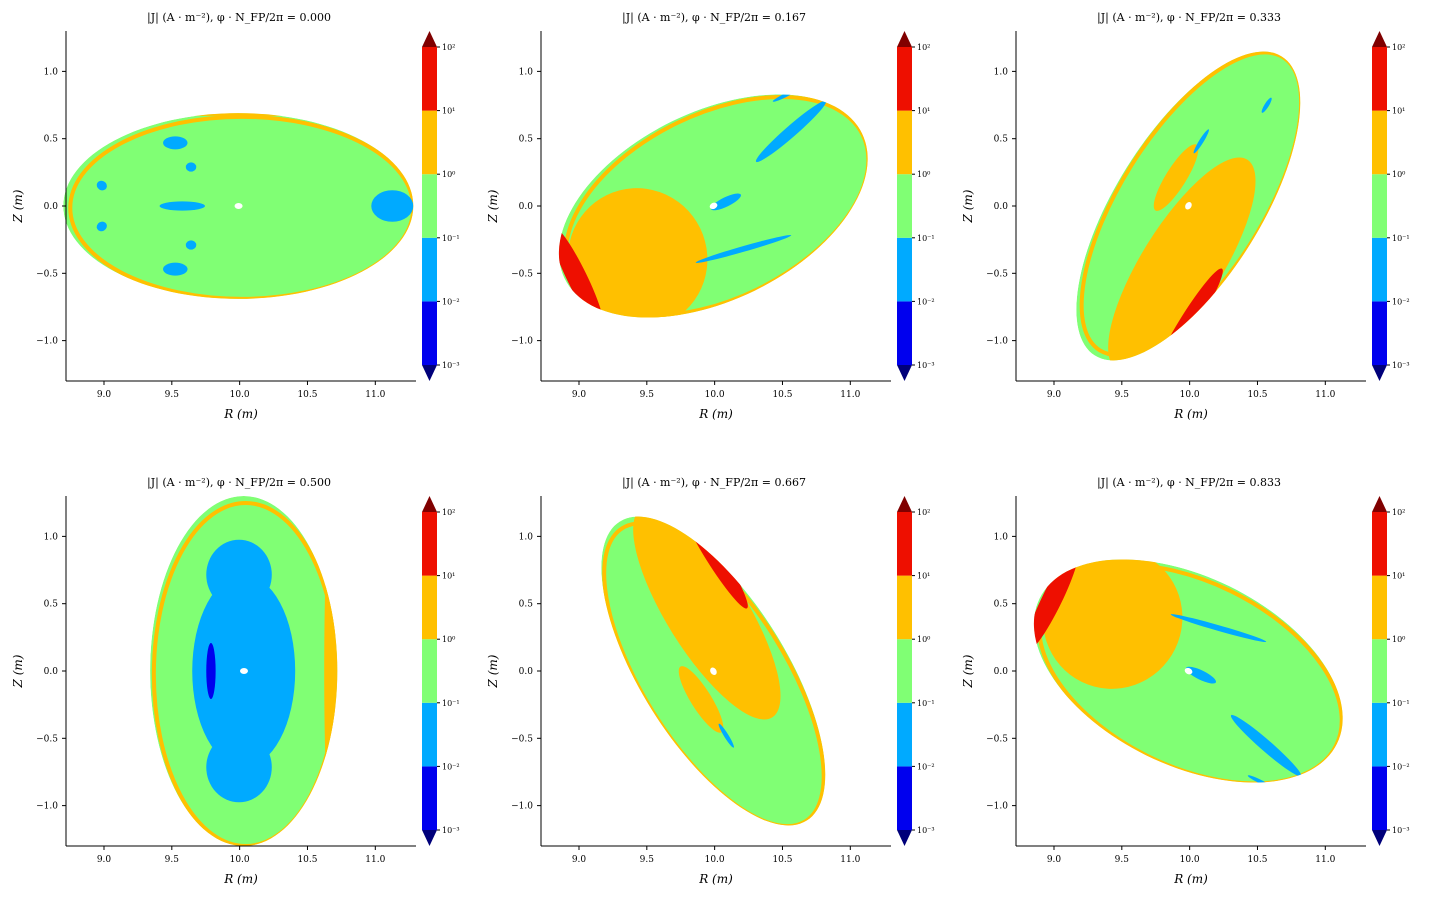  What do you see at coordinates (239, 18) in the screenshot?
I see `subplot-title: |J| (A · m⁻²), φ · N_FP/2π = 0.000` at bounding box center [239, 18].